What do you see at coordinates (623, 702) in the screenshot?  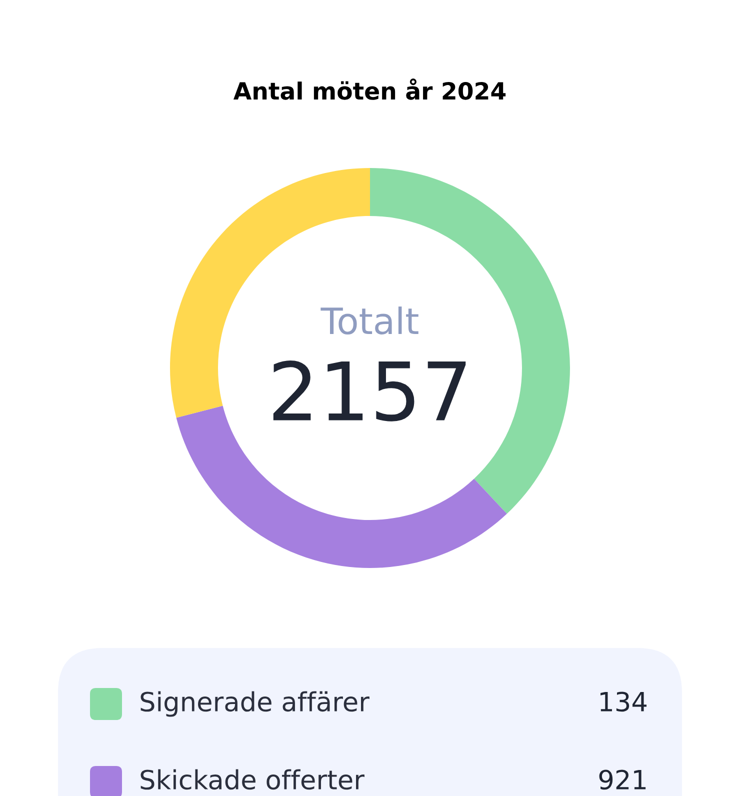 I see `text: 134` at bounding box center [623, 702].